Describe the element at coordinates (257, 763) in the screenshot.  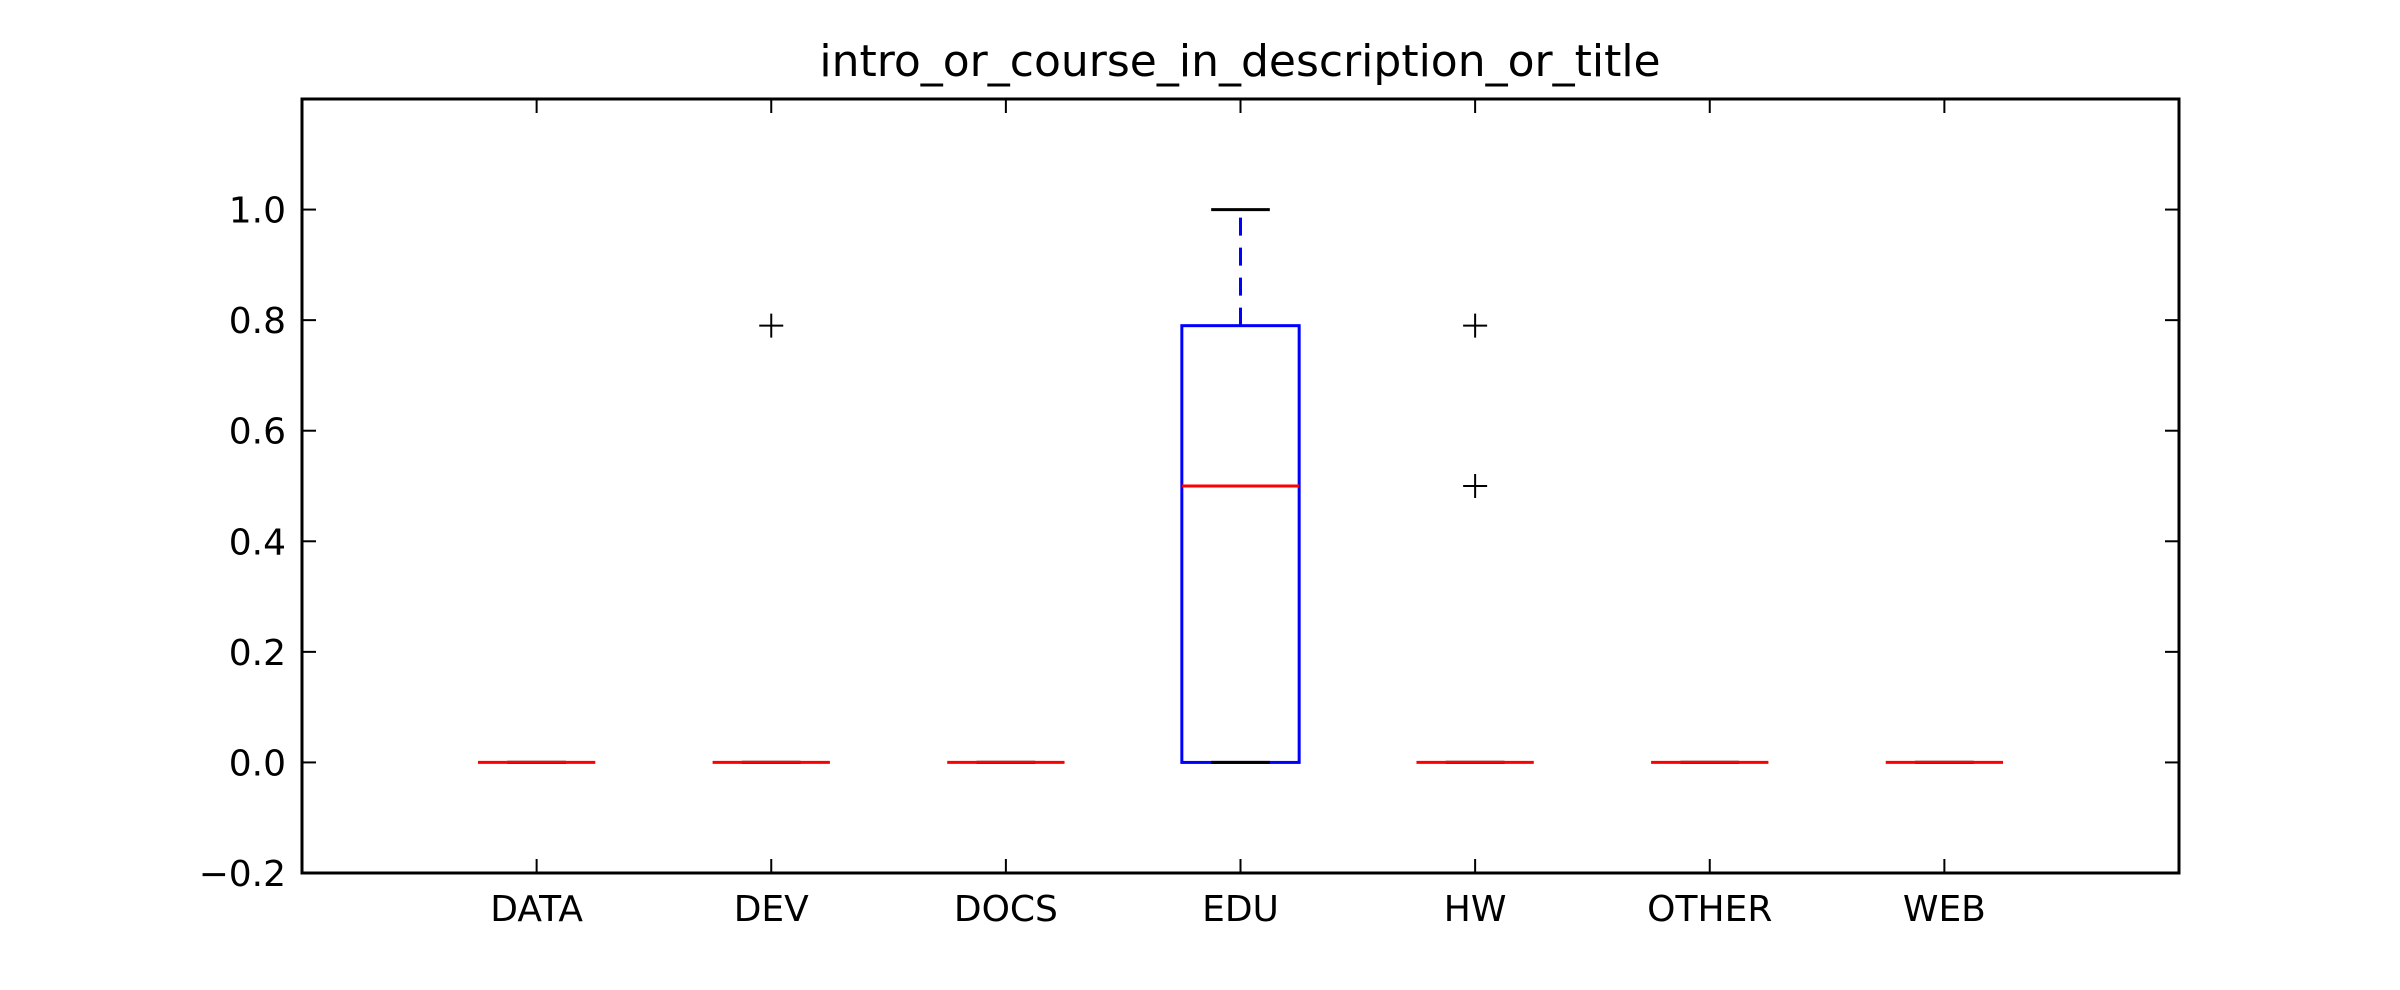
I see `y-tick-label: 0.0` at that location.